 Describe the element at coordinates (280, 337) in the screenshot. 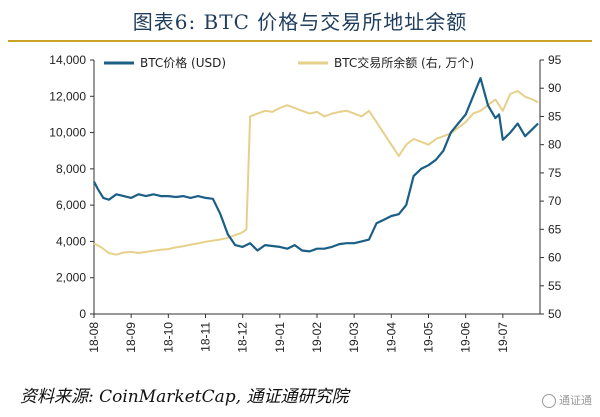

I see `x-tick-label: 19-01` at that location.